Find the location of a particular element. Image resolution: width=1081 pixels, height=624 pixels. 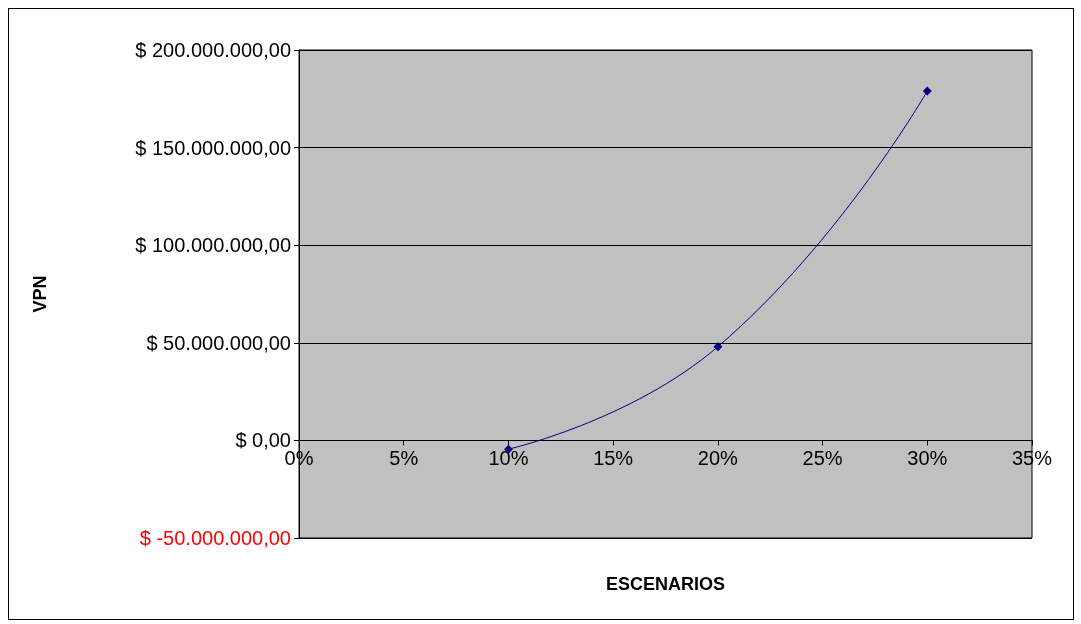

x-tick-label: 5% is located at coordinates (404, 458).